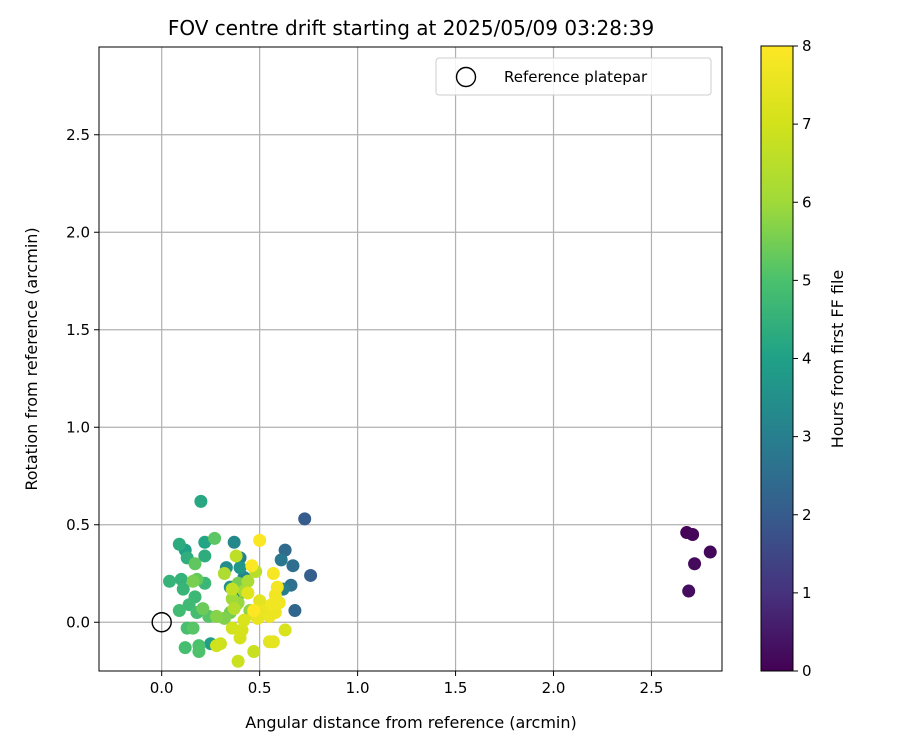  What do you see at coordinates (358, 688) in the screenshot?
I see `x-tick-label: 1.0` at bounding box center [358, 688].